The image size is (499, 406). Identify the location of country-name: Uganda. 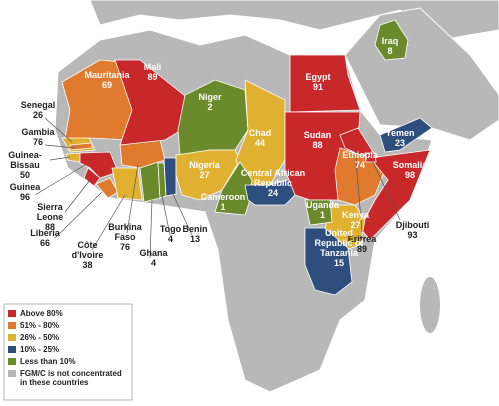
(322, 205).